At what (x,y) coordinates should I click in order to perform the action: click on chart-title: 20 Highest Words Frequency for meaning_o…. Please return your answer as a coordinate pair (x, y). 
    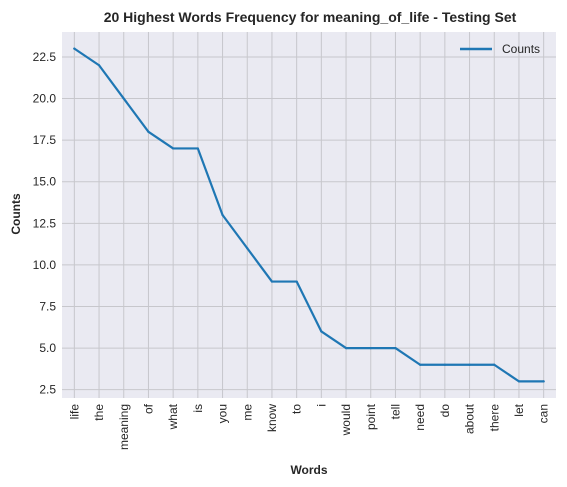
    Looking at the image, I should click on (310, 17).